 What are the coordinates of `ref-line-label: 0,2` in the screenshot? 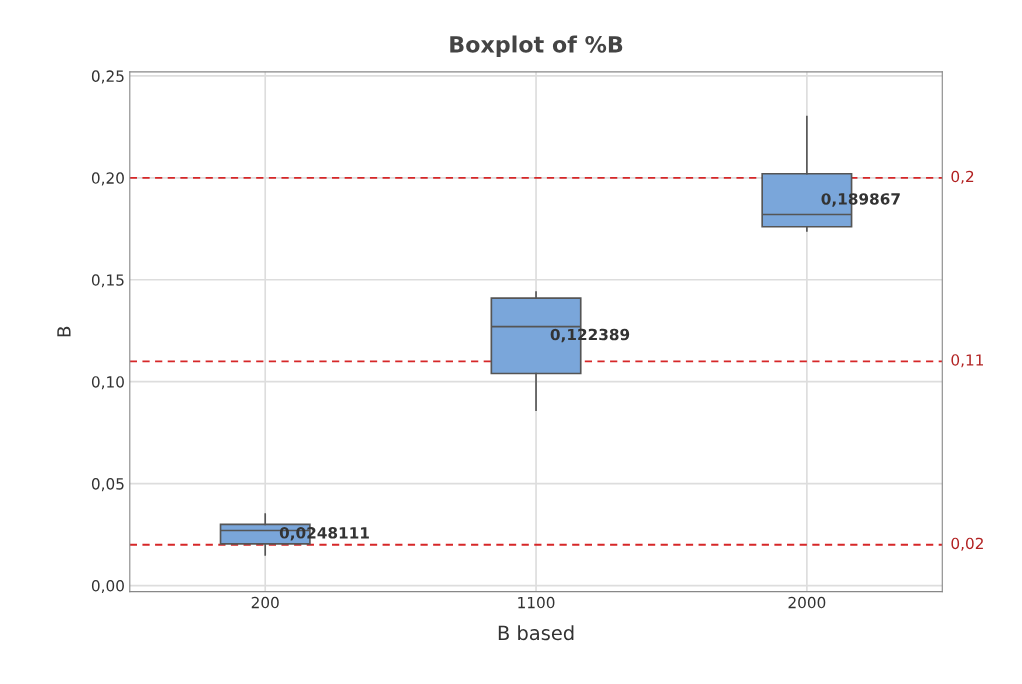 It's located at (962, 177).